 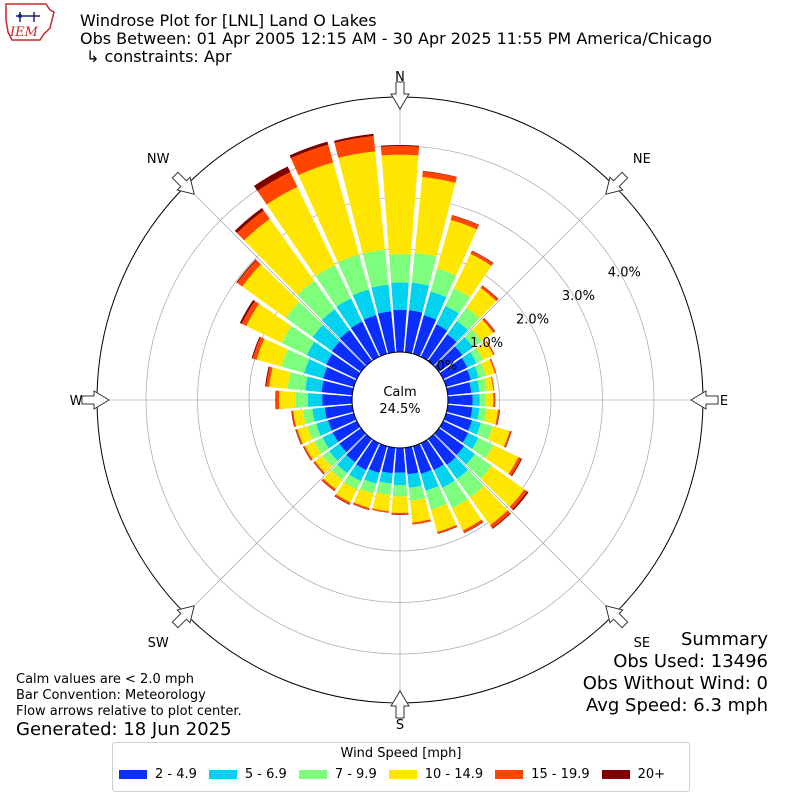 What do you see at coordinates (490, 292) in the screenshot?
I see `bar-40deg-20+` at bounding box center [490, 292].